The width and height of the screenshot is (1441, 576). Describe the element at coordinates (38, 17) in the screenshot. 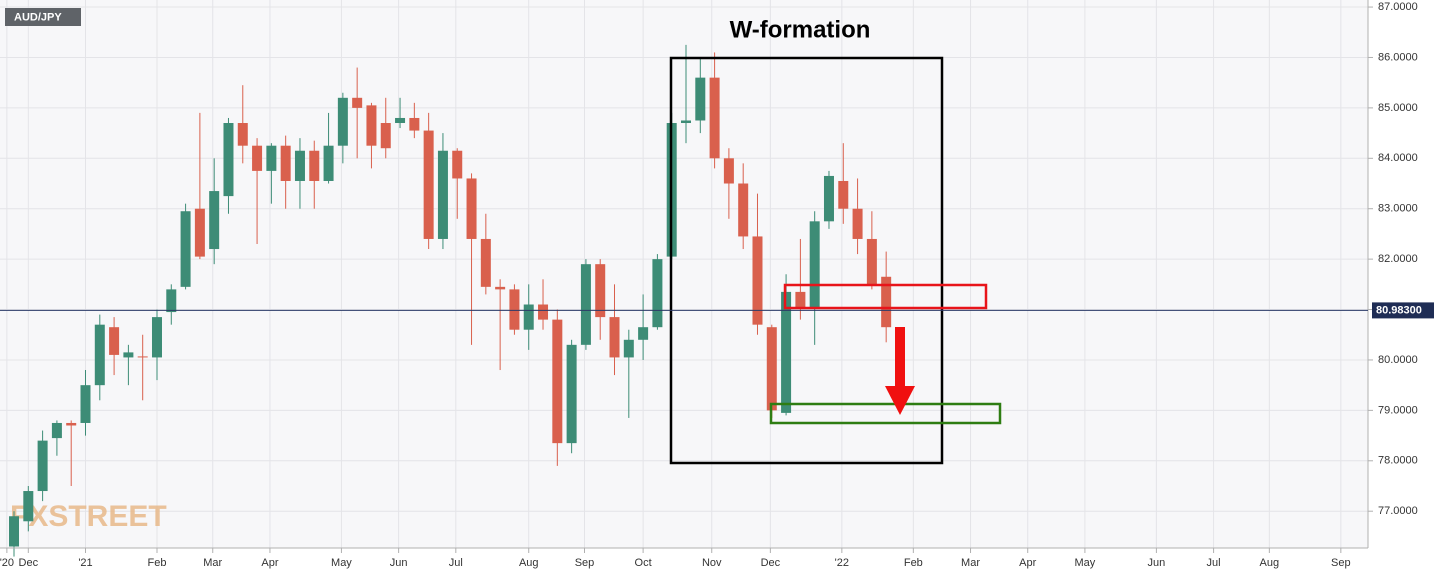

I see `symbol-label: AUD/JPY` at that location.